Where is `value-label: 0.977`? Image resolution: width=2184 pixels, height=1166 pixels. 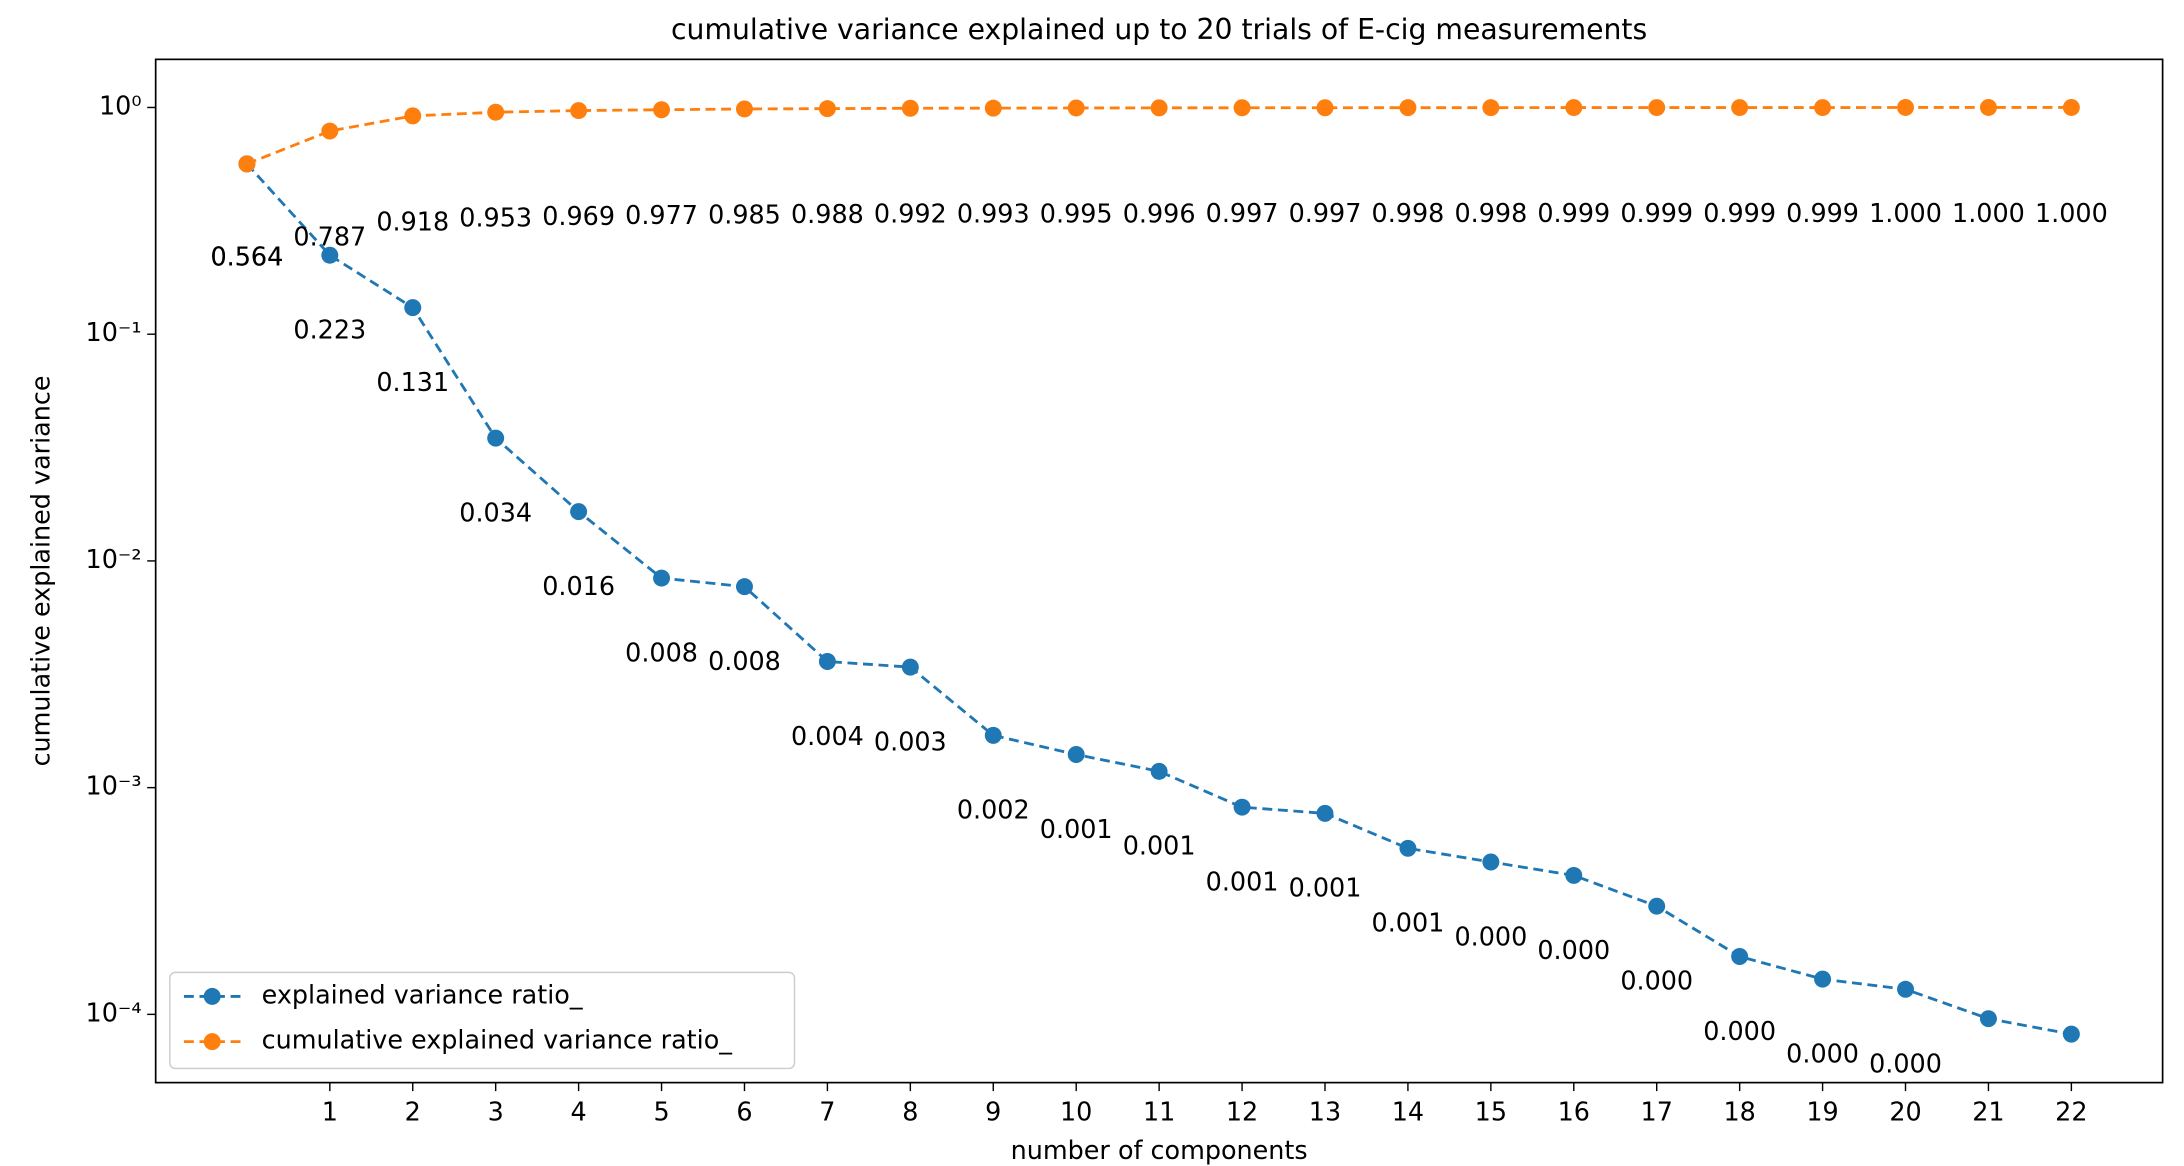 value-label: 0.977 is located at coordinates (661, 215).